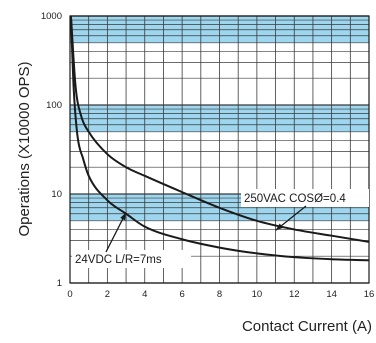 Image resolution: width=376 pixels, height=343 pixels. What do you see at coordinates (59, 283) in the screenshot?
I see `y-tick-label: 1` at bounding box center [59, 283].